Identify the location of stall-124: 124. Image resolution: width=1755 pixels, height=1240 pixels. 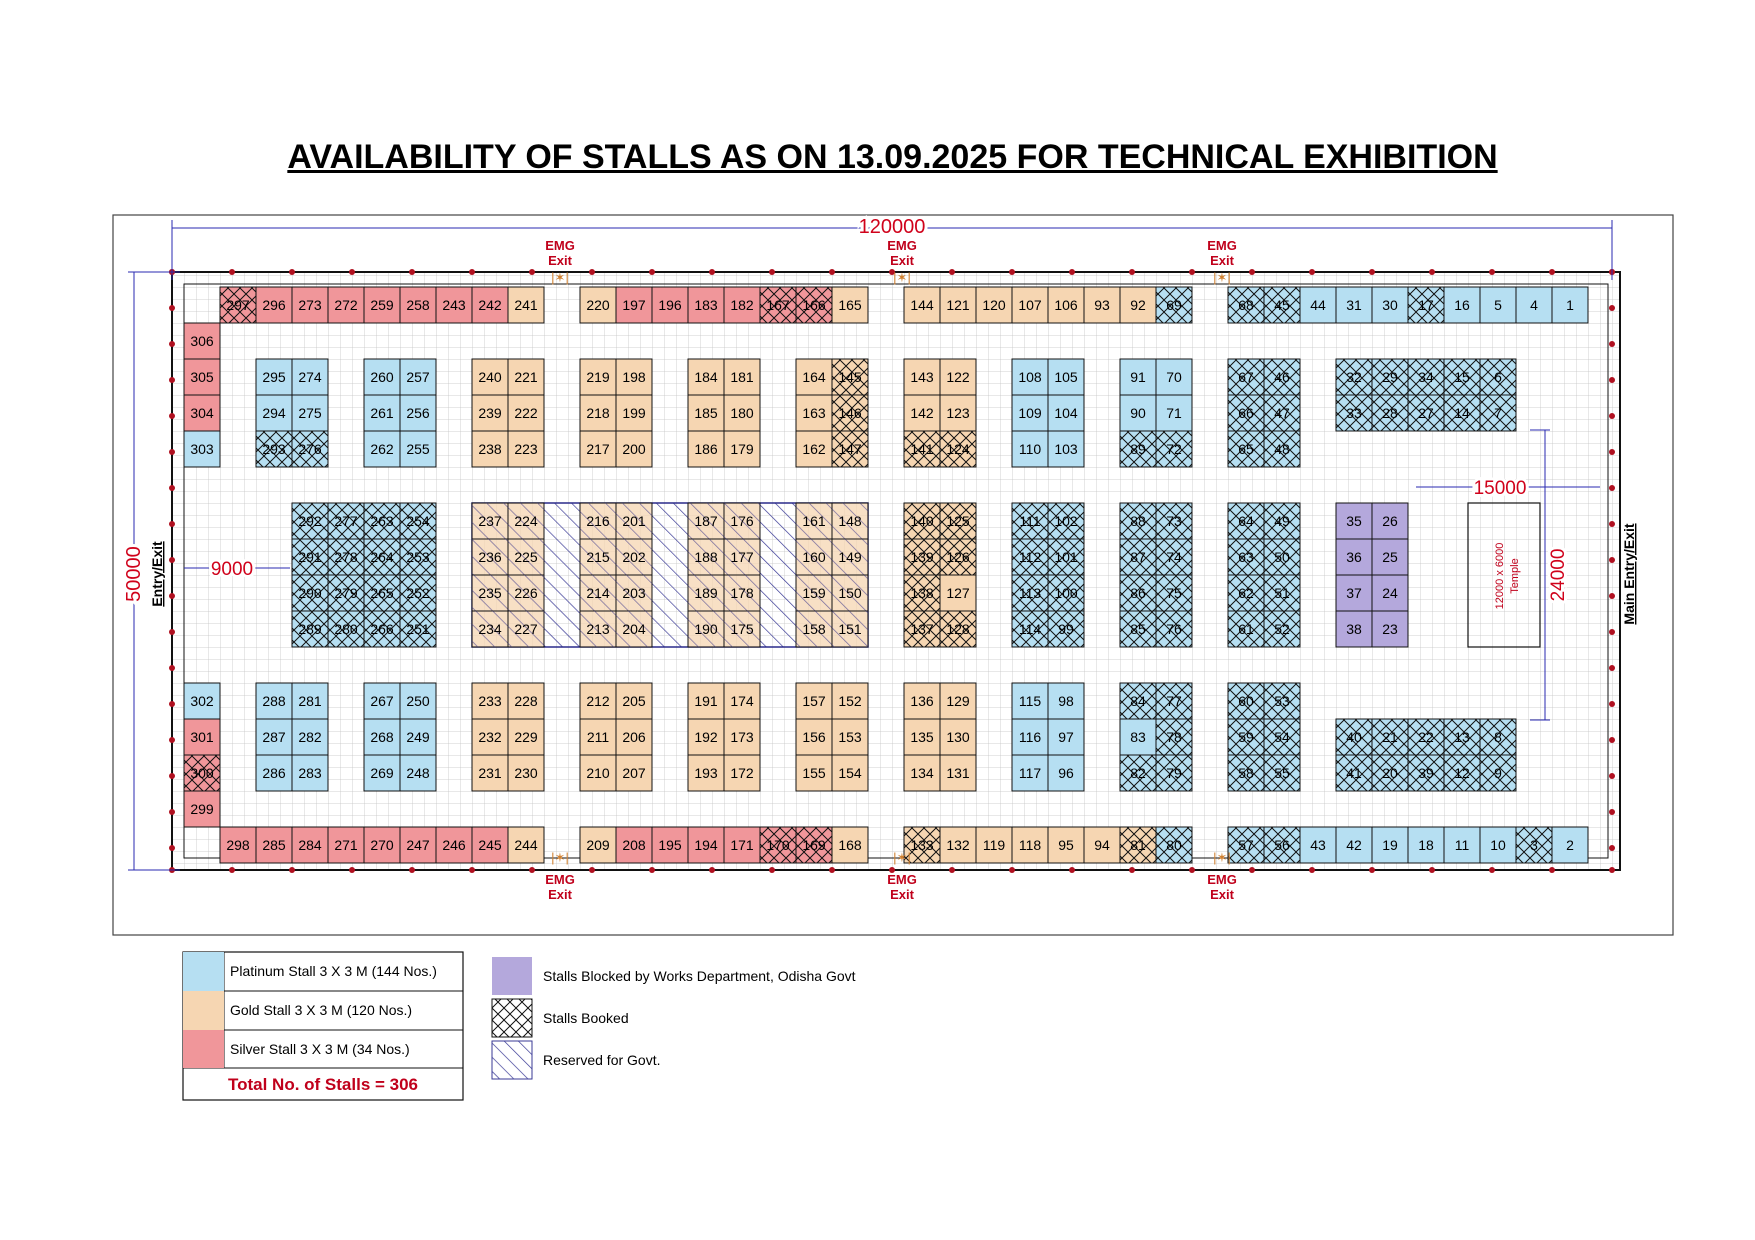
(958, 449).